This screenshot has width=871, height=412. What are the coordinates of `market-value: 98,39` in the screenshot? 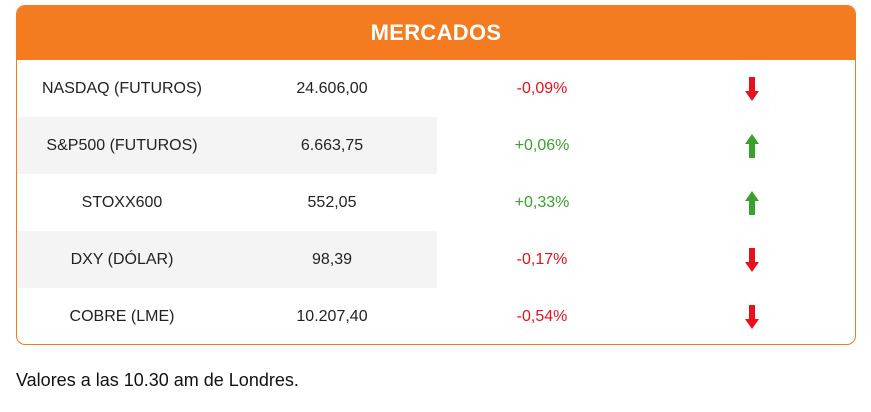 It's located at (332, 259).